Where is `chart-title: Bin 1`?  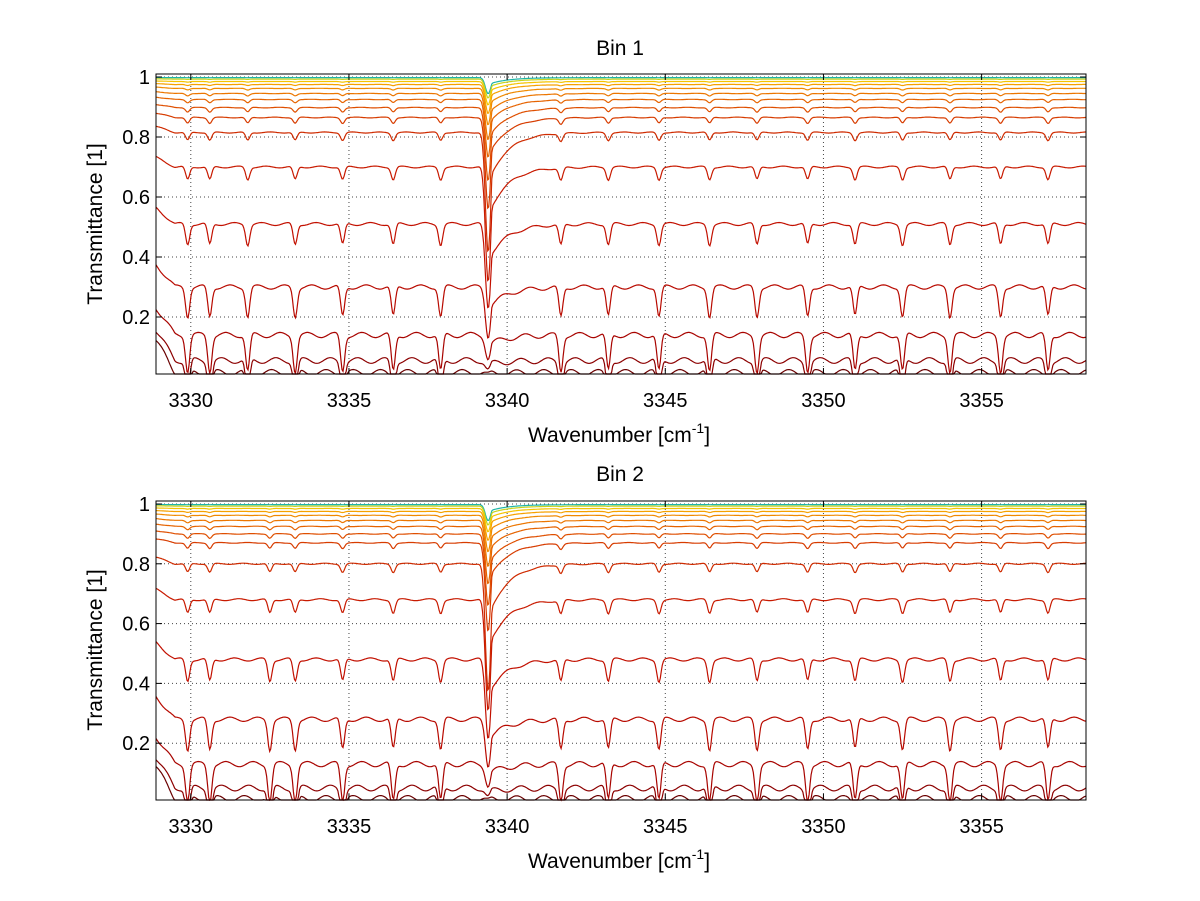 chart-title: Bin 1 is located at coordinates (620, 48).